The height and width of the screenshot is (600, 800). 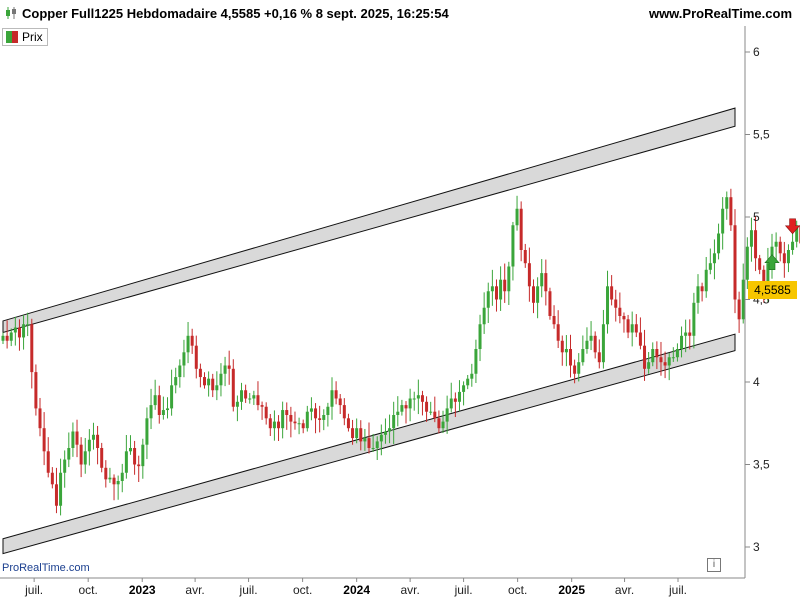 I want to click on x-tick-label: 2024, so click(x=356, y=590).